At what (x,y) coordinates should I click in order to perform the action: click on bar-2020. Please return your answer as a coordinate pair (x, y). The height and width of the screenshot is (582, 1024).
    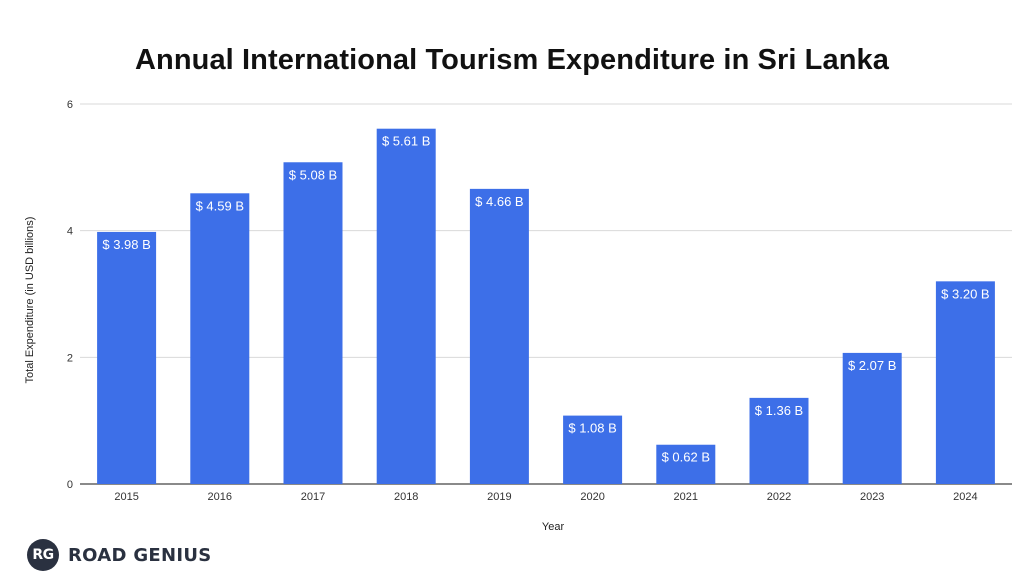
    Looking at the image, I should click on (593, 449).